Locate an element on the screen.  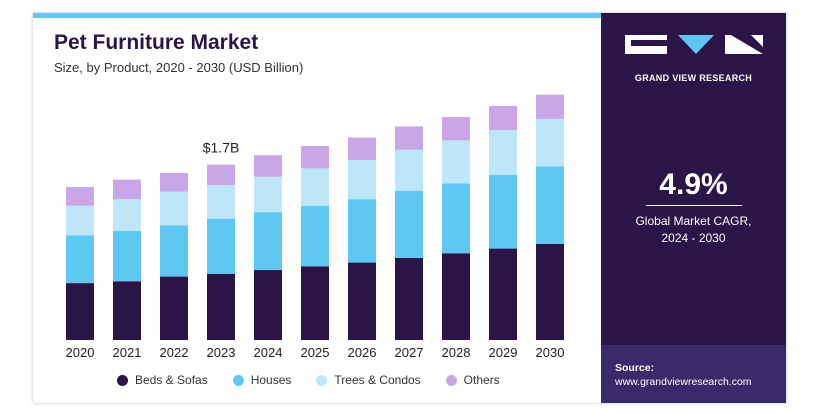
bar-segment-2027-others is located at coordinates (409, 138).